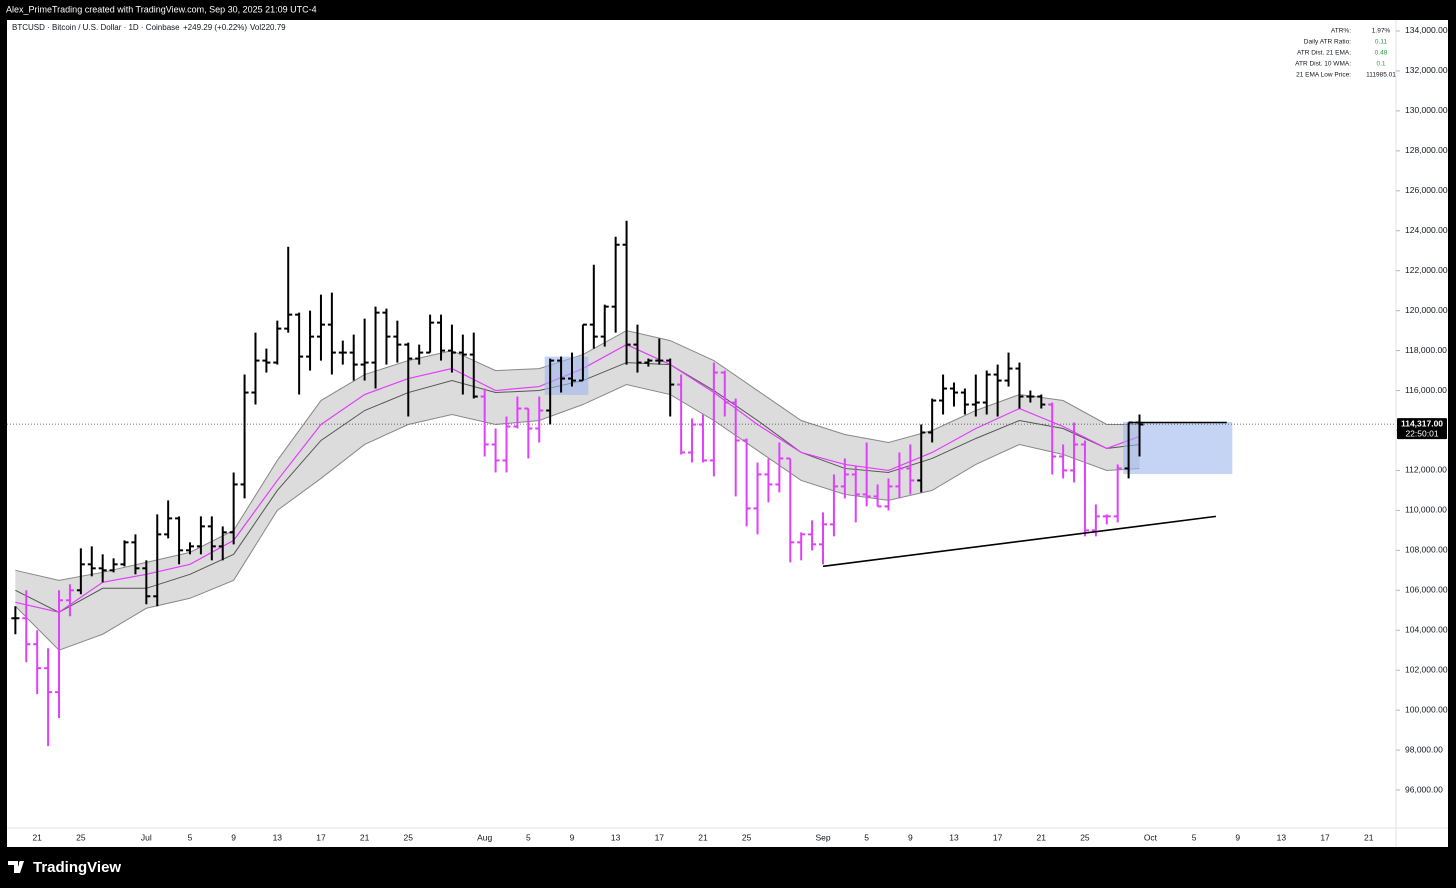 This screenshot has height=888, width=1456. Describe the element at coordinates (146, 837) in the screenshot. I see `x-tick-label: Jul` at that location.